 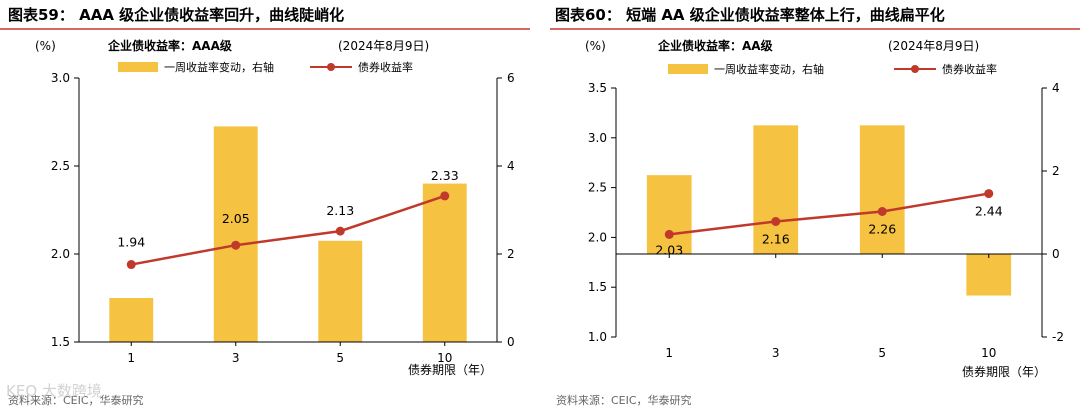 What do you see at coordinates (131, 242) in the screenshot?
I see `data-label: 1.94` at bounding box center [131, 242].